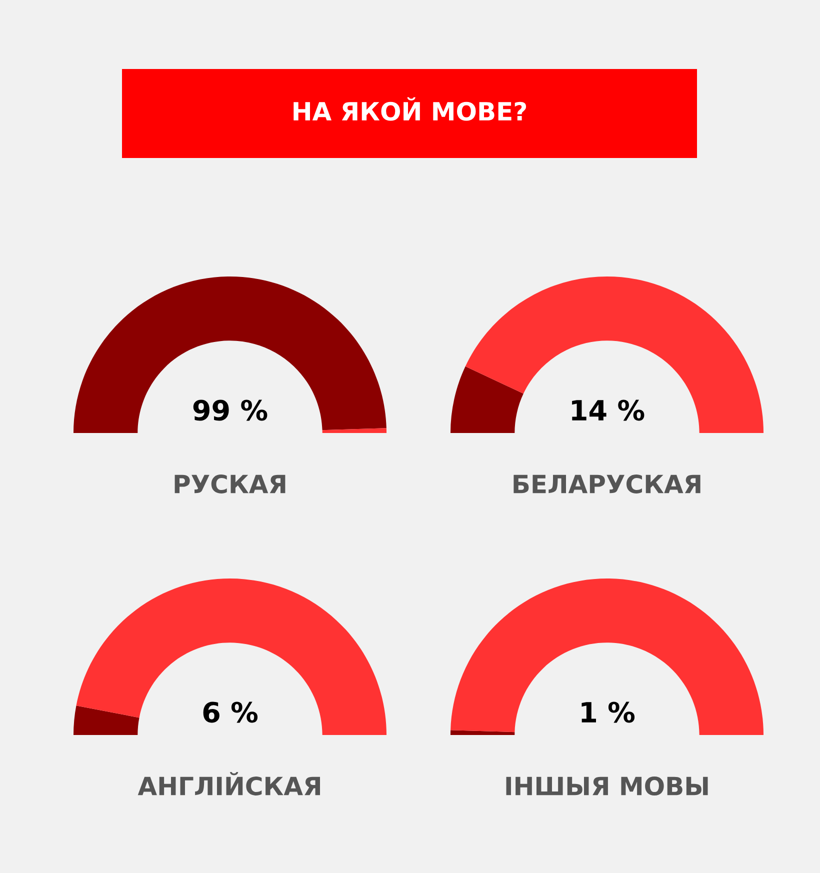  What do you see at coordinates (229, 784) in the screenshot?
I see `text: АНГЛІЙСКАЯ` at bounding box center [229, 784].